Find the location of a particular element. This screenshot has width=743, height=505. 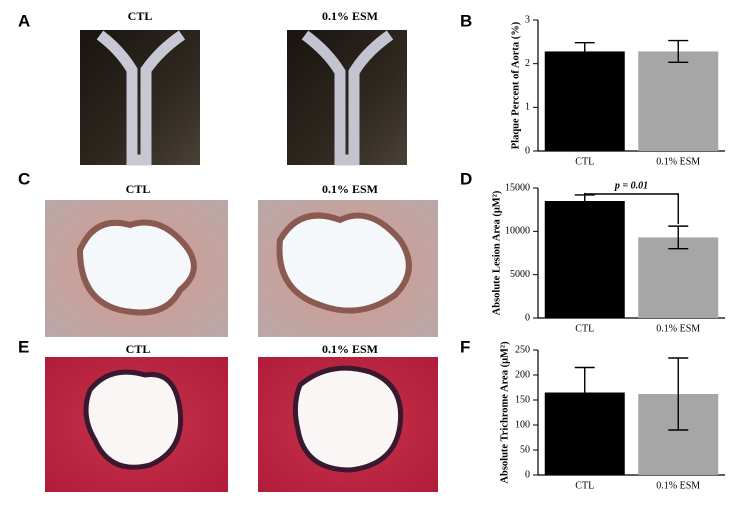

significance-bracket is located at coordinates (631, 208).